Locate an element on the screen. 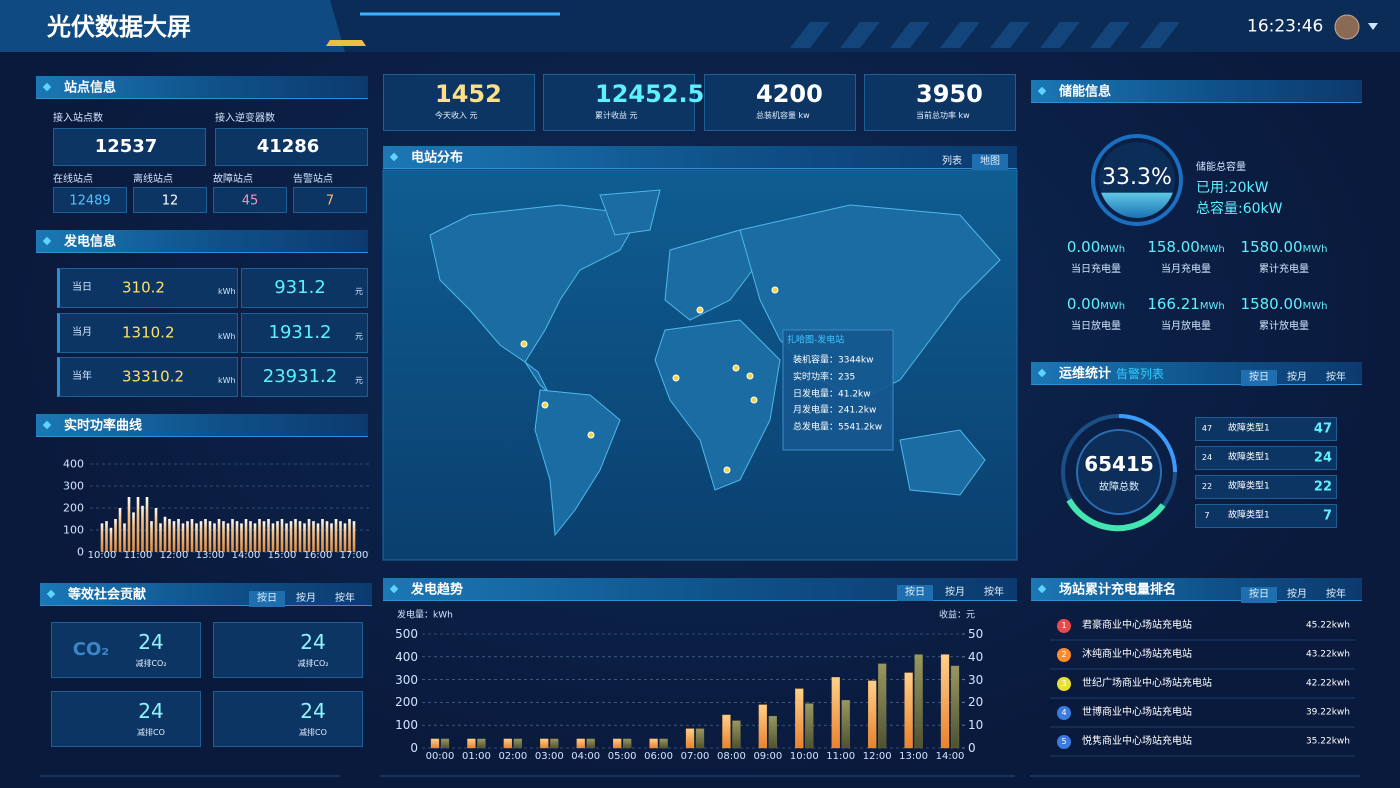  stat-value: 166.21MWh is located at coordinates (1185, 304).